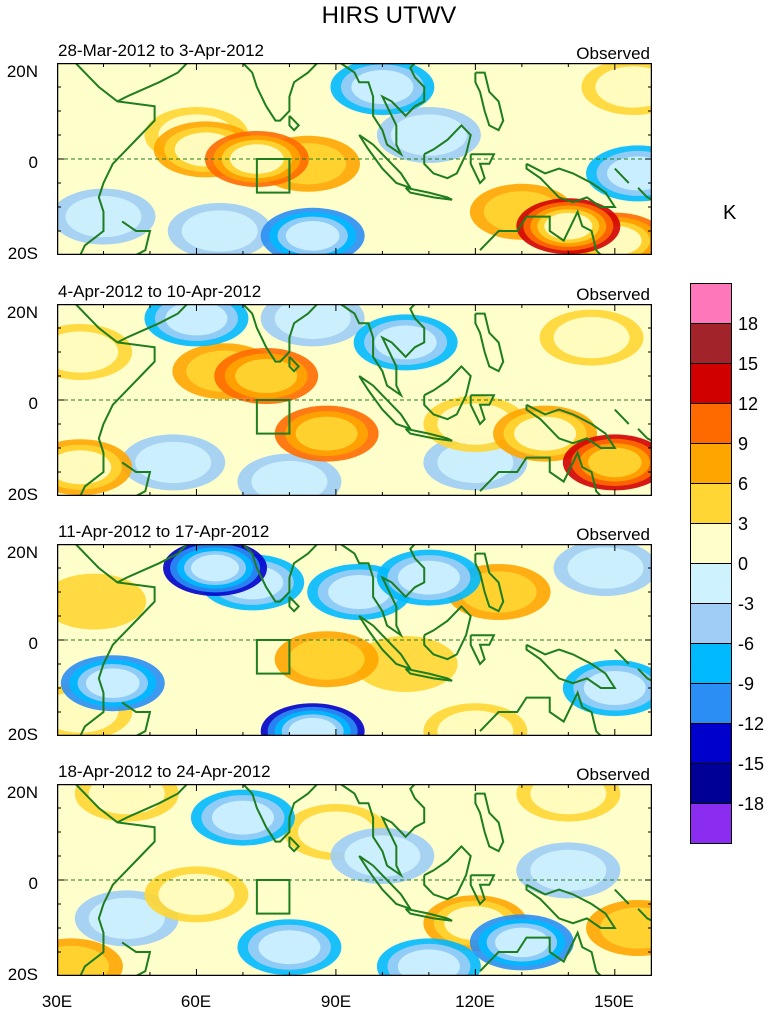 Image resolution: width=778 pixels, height=1012 pixels. Describe the element at coordinates (743, 524) in the screenshot. I see `colorbar-label: 3` at that location.